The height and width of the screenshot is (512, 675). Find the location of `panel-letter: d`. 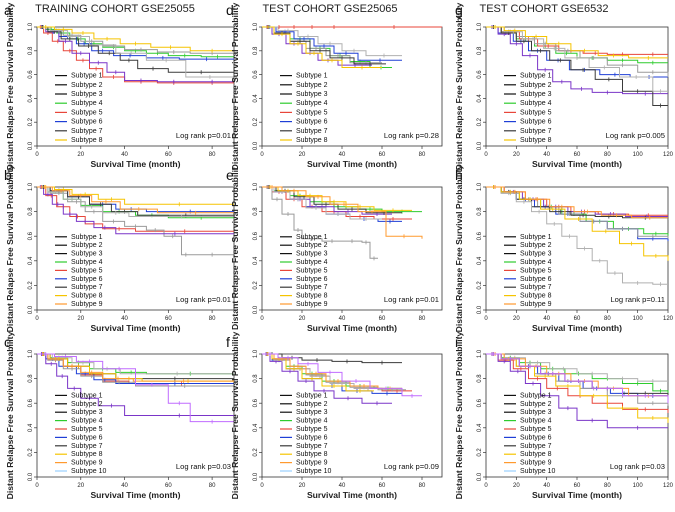

panel-letter: d is located at coordinates (230, 10).